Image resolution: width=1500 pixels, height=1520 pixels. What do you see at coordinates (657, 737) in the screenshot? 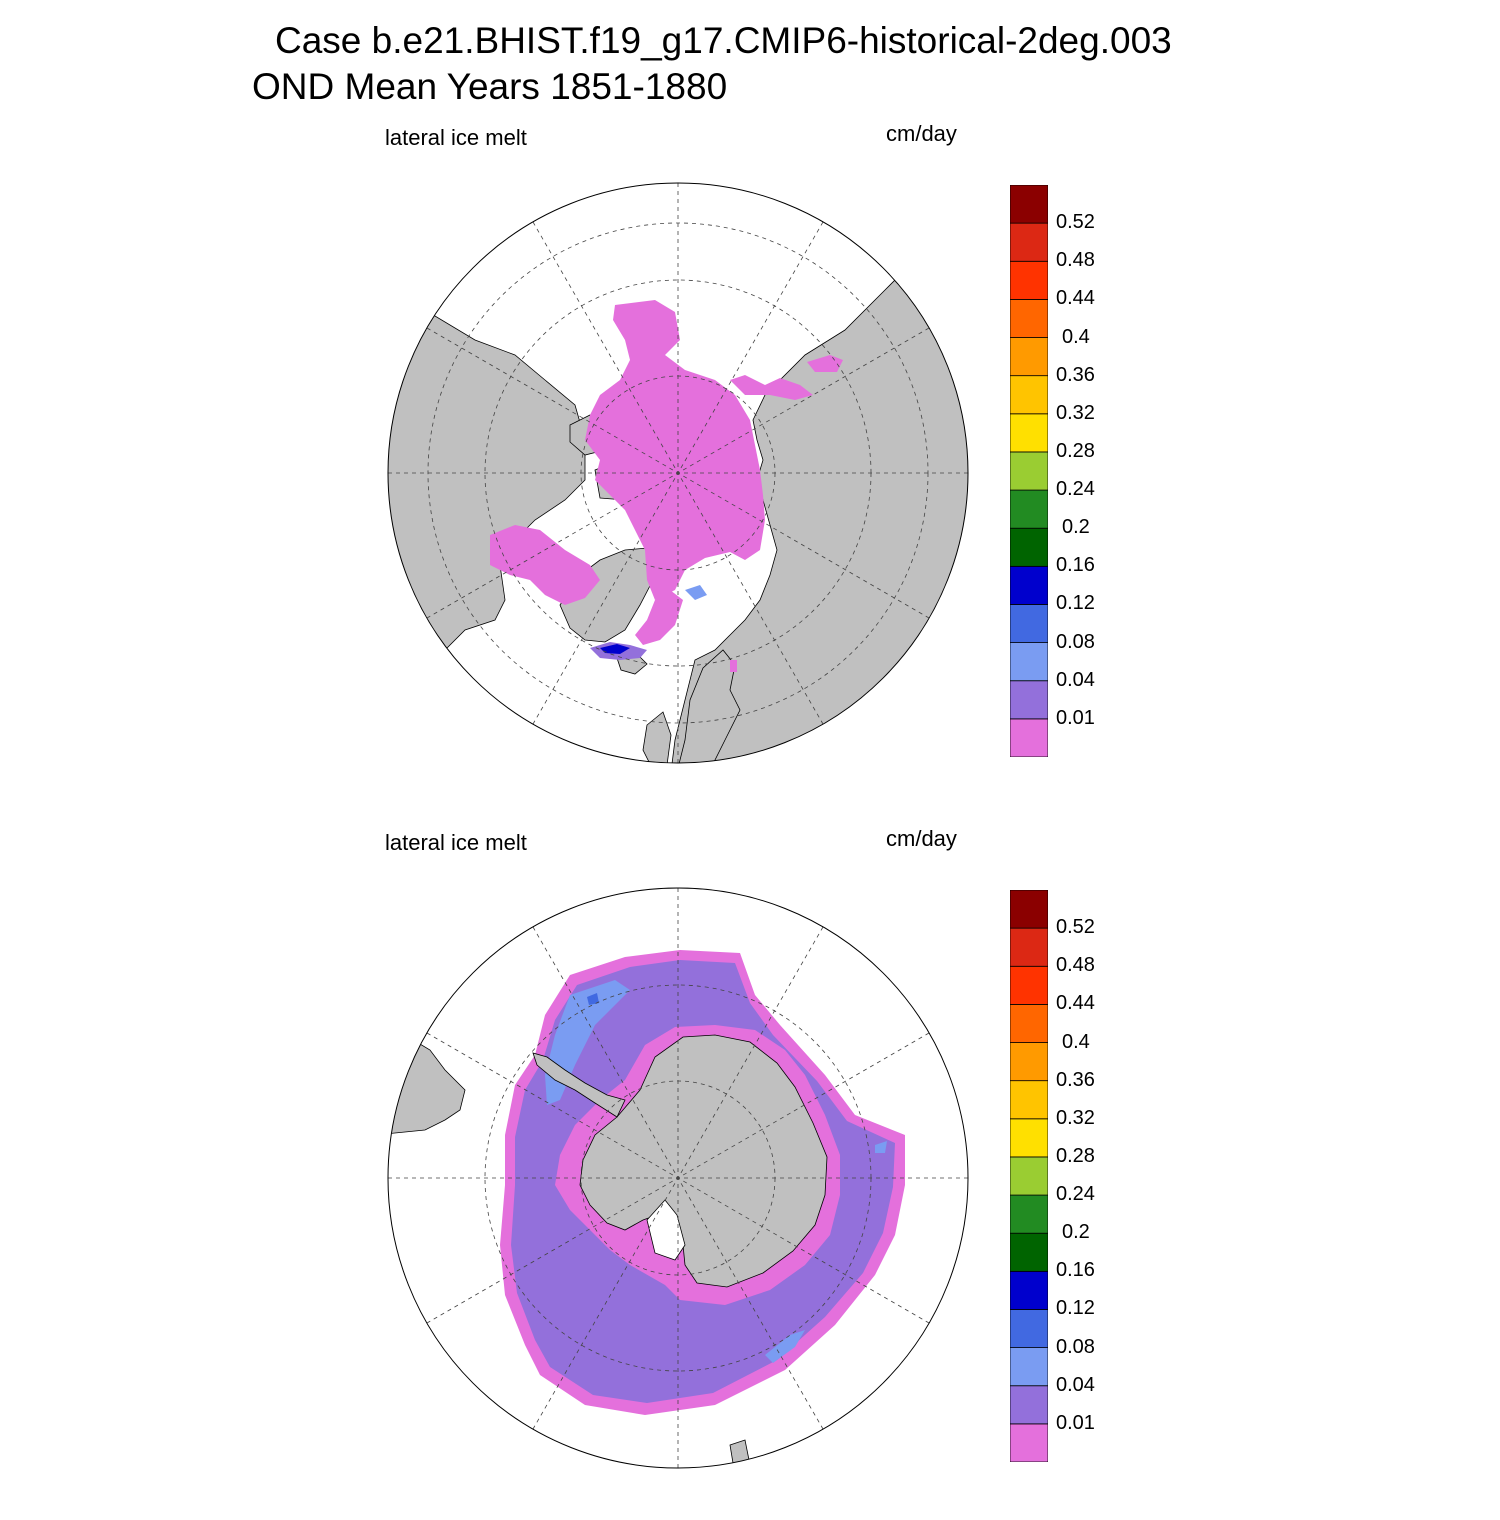
I see `land-uk` at bounding box center [657, 737].